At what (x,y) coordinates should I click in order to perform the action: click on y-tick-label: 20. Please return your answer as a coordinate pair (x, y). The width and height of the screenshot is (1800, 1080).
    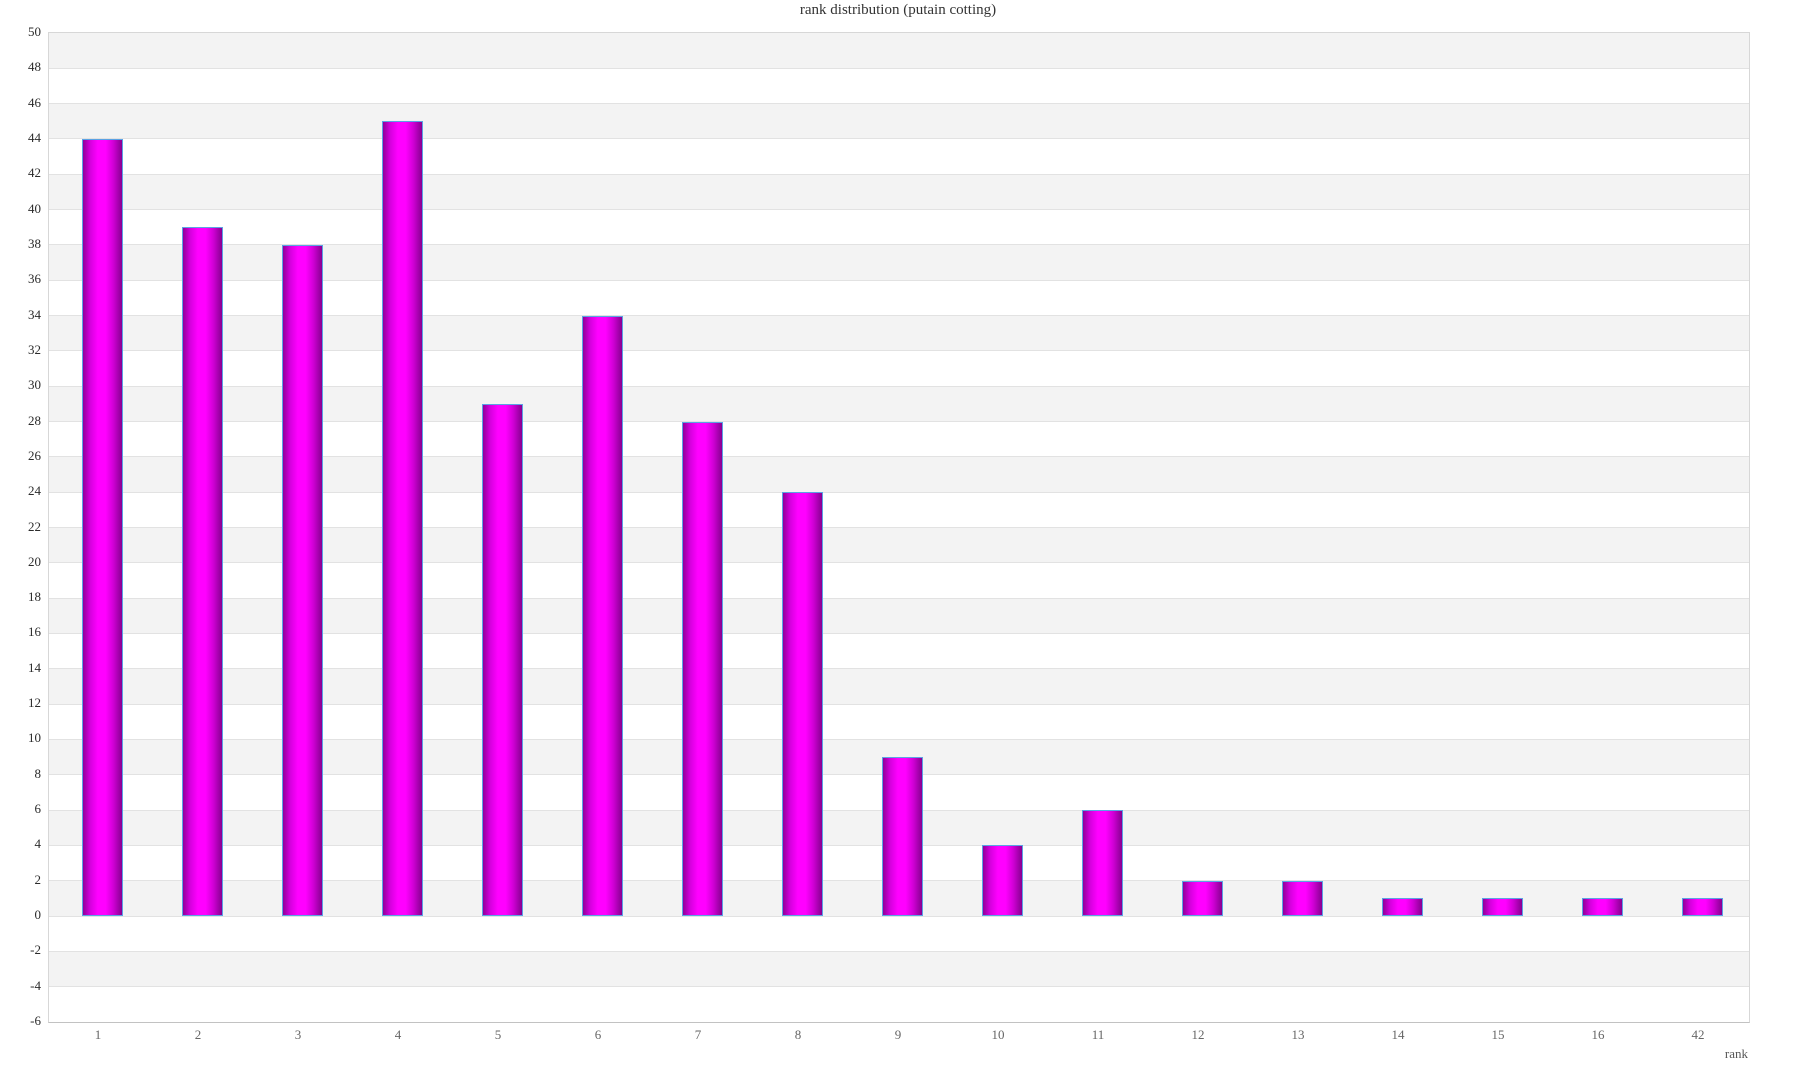
    Looking at the image, I should click on (34, 561).